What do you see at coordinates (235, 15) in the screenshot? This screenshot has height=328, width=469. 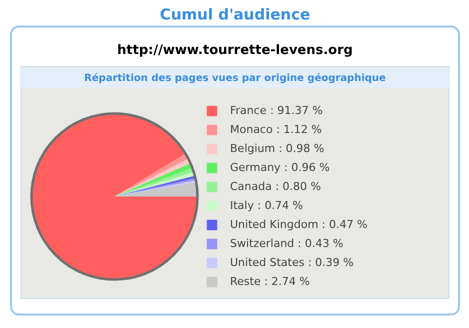 I see `chart-title: Cumul d'audience` at bounding box center [235, 15].